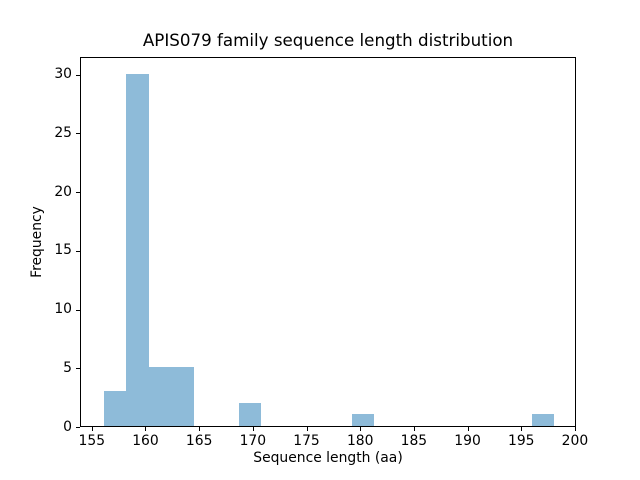 The height and width of the screenshot is (480, 640). What do you see at coordinates (306, 441) in the screenshot?
I see `x-tick-label: 175` at bounding box center [306, 441].